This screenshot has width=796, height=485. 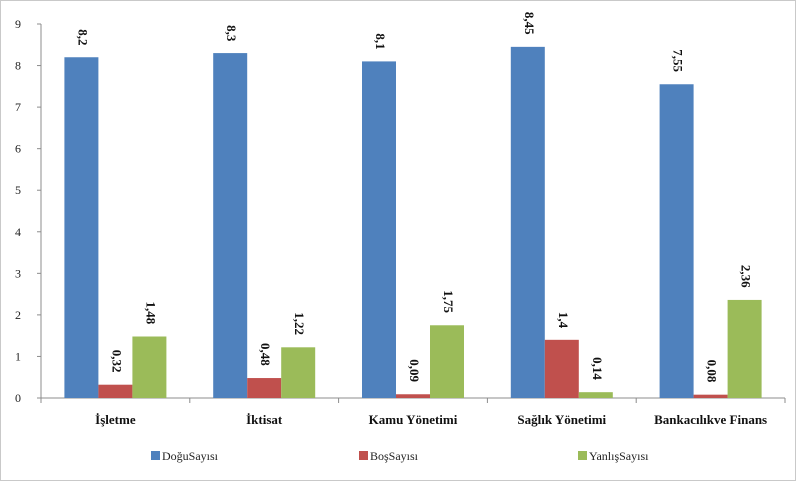 What do you see at coordinates (18, 24) in the screenshot?
I see `y-tick-label: 9` at bounding box center [18, 24].